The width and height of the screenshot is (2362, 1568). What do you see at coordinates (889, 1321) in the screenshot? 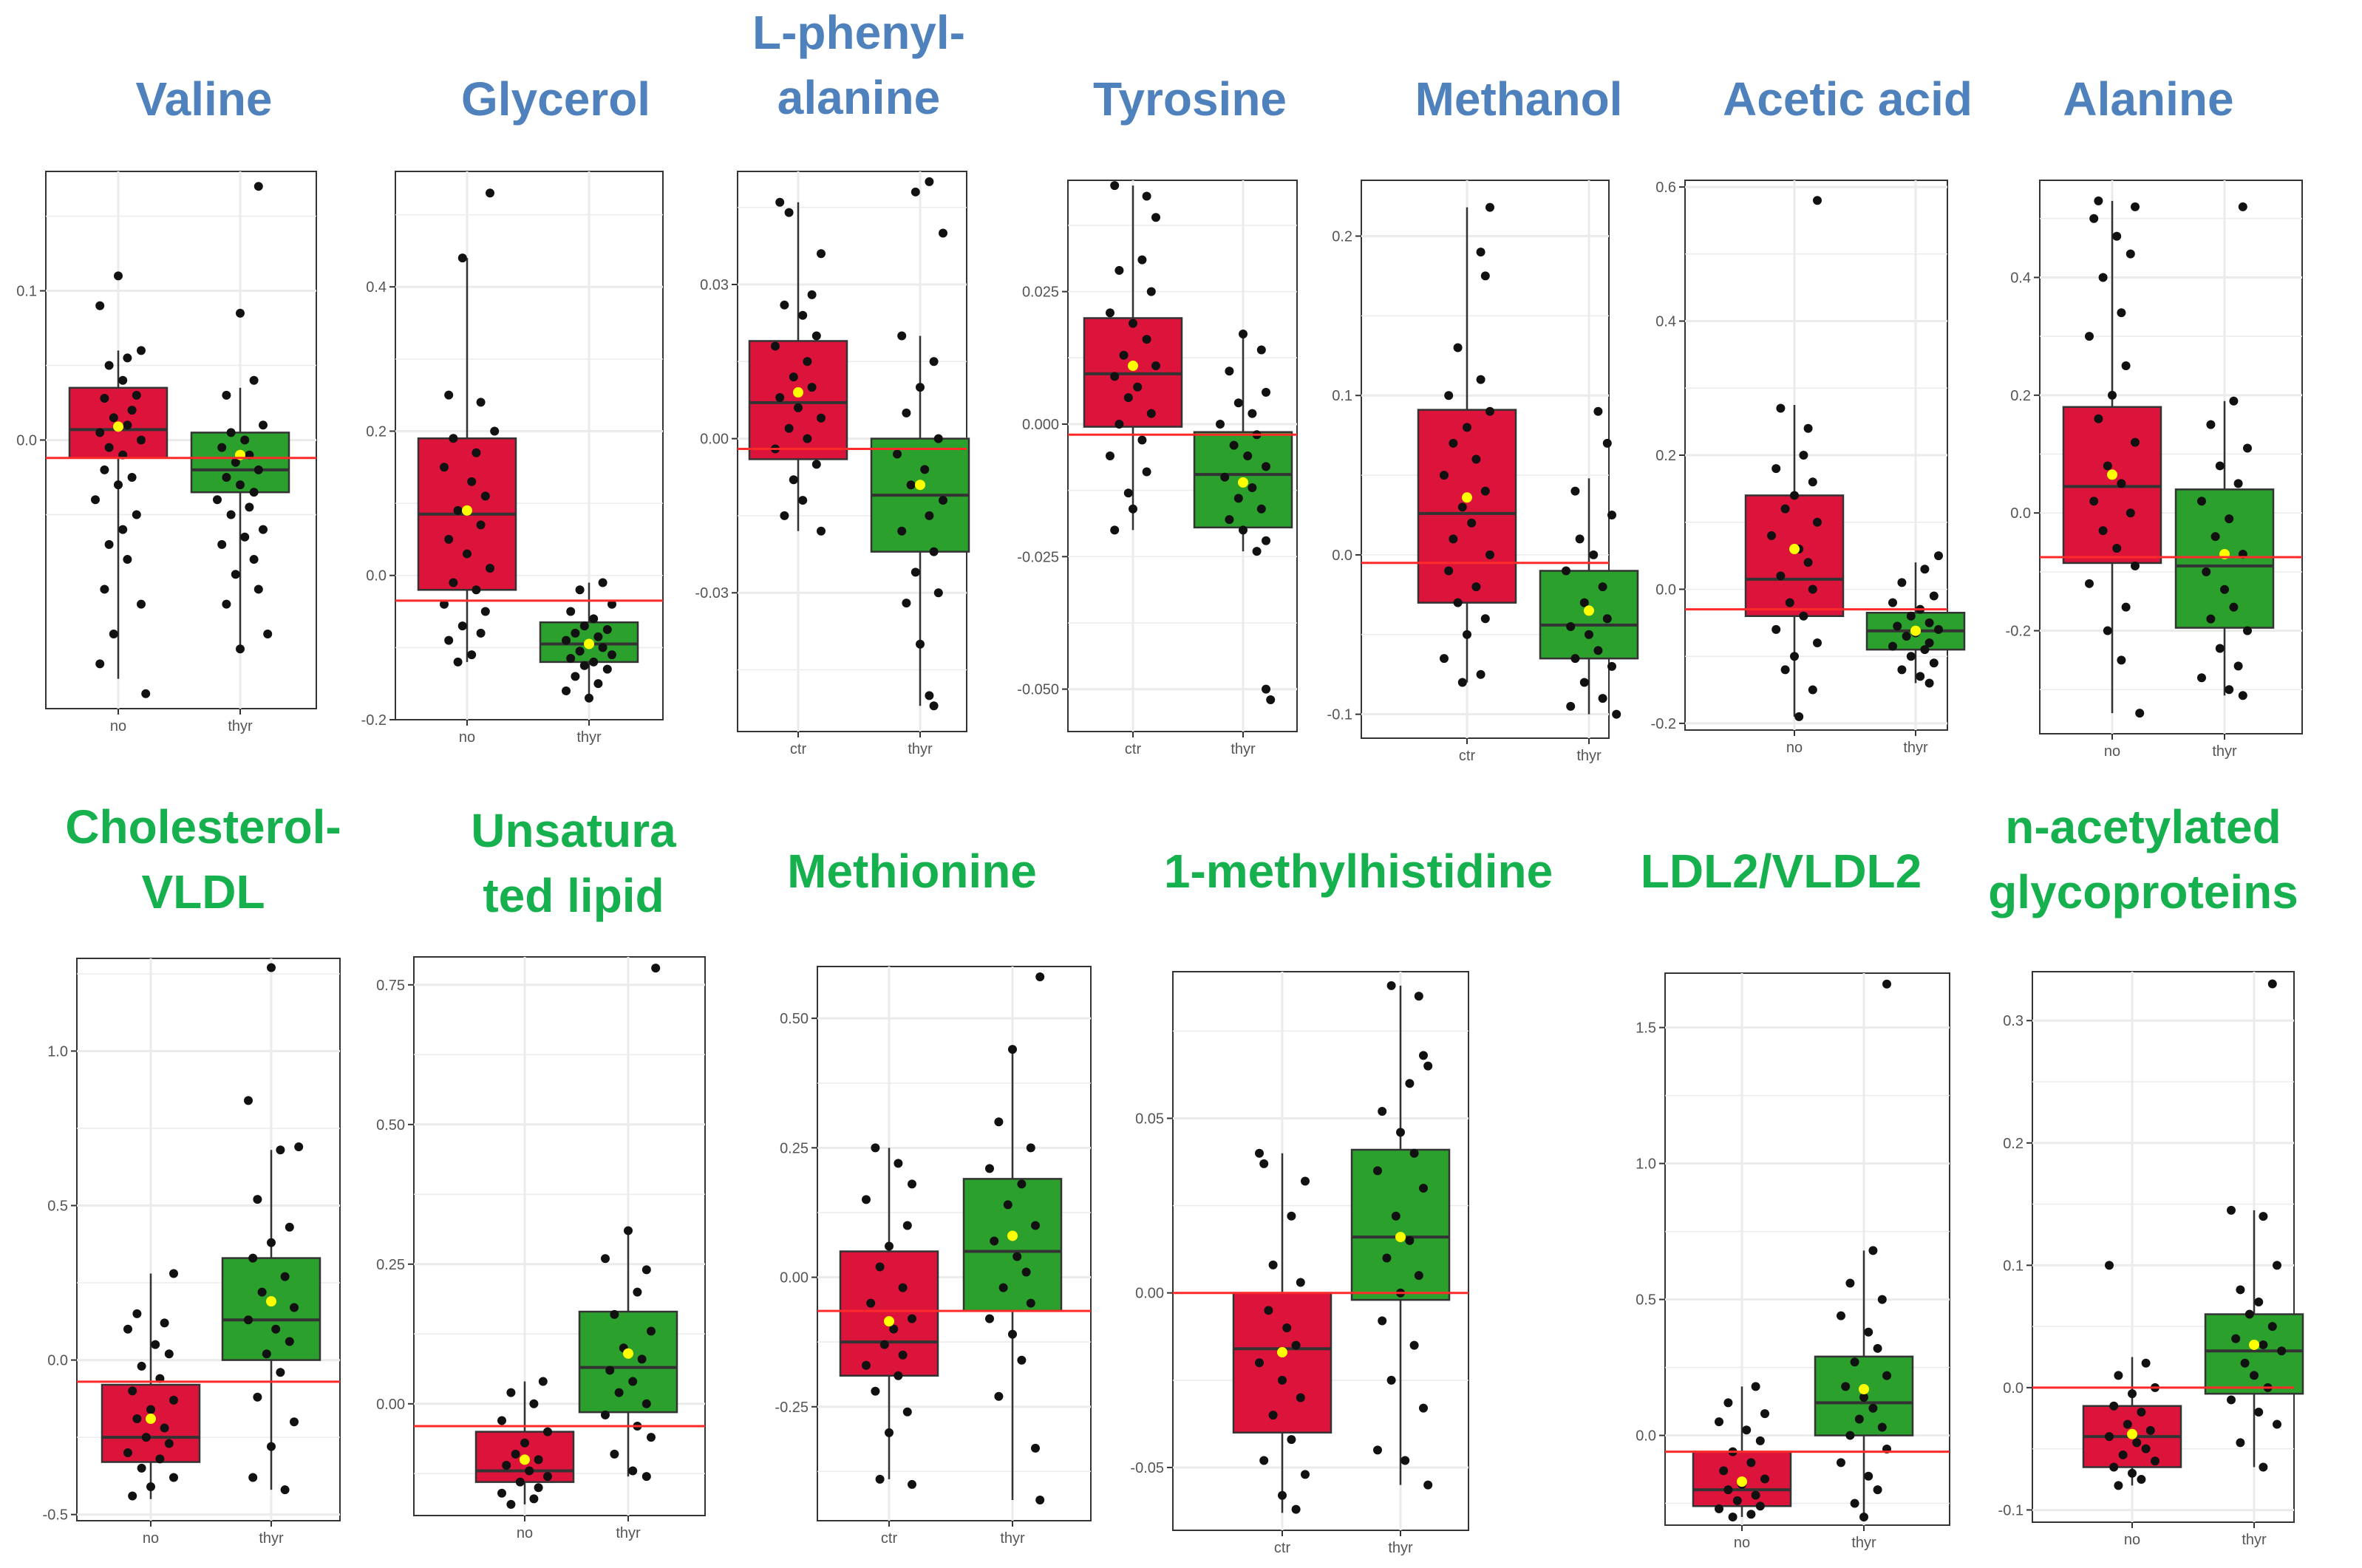
I see `methionine-mean-ctr` at bounding box center [889, 1321].